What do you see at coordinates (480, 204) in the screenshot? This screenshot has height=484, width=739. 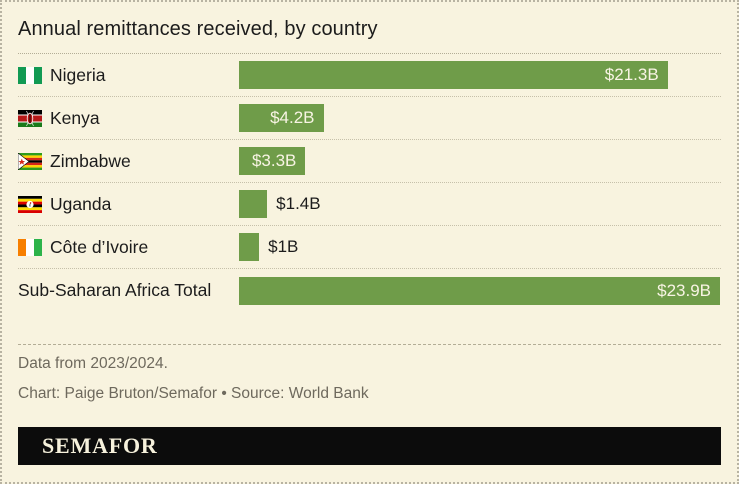 I see `bar-track: $1.4B` at bounding box center [480, 204].